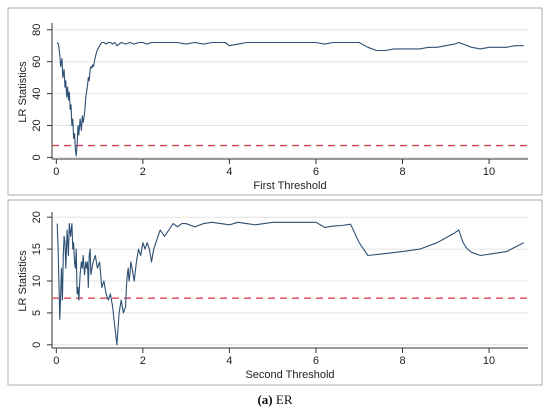 The width and height of the screenshot is (550, 417). Describe the element at coordinates (37, 249) in the screenshot. I see `y-tick-label: 15` at that location.